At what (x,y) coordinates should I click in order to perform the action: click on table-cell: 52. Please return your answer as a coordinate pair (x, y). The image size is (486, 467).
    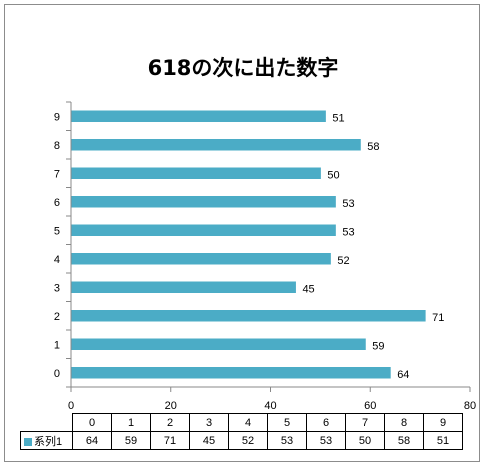
    Looking at the image, I should click on (248, 440).